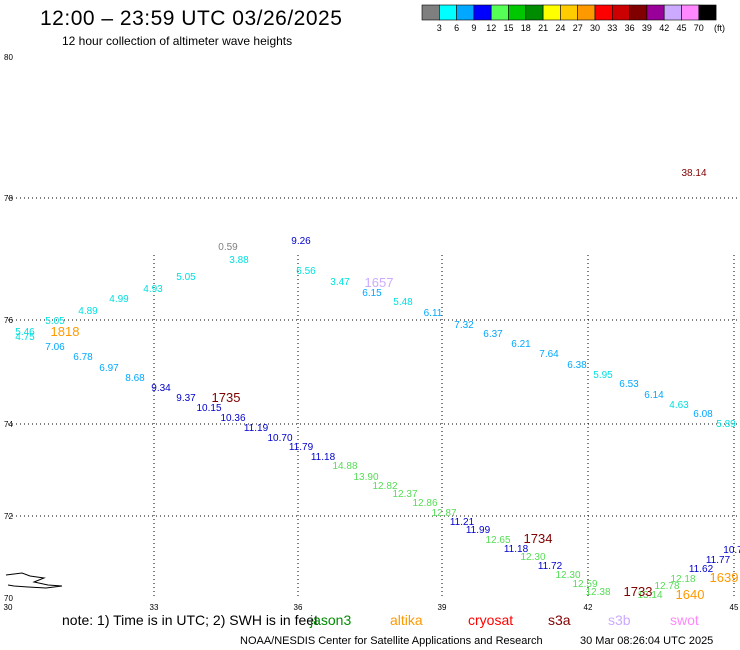  What do you see at coordinates (549, 354) in the screenshot?
I see `wave-height-value: 7.64` at bounding box center [549, 354].